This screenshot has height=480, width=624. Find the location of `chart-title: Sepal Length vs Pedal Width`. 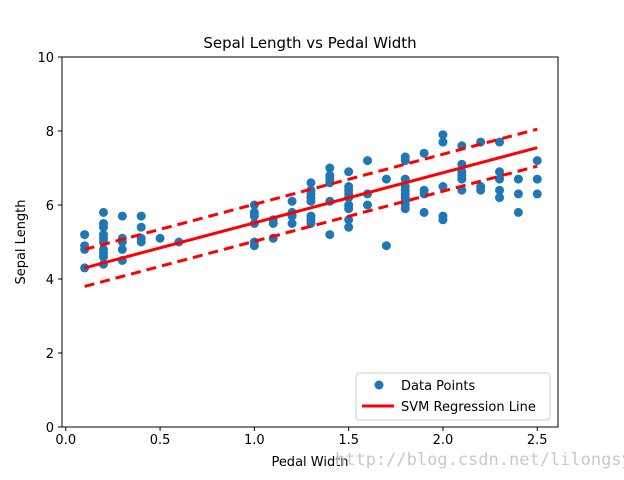

chart-title: Sepal Length vs Pedal Width is located at coordinates (309, 43).